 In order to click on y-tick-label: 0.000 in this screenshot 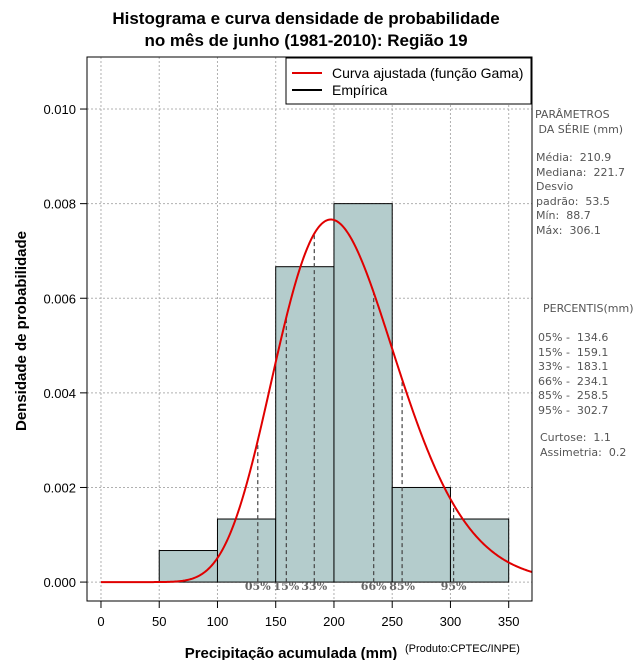, I will do `click(59, 582)`.